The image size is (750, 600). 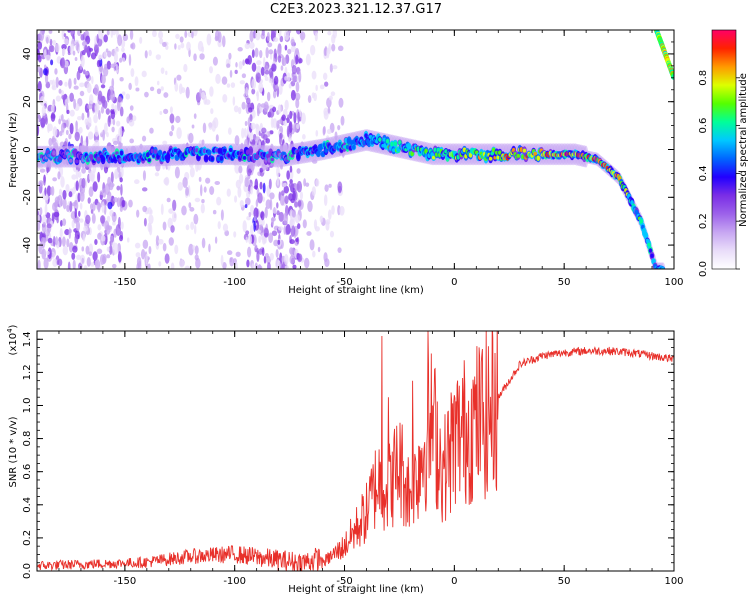 I want to click on y-tick-label: 1.0, so click(x=27, y=406).